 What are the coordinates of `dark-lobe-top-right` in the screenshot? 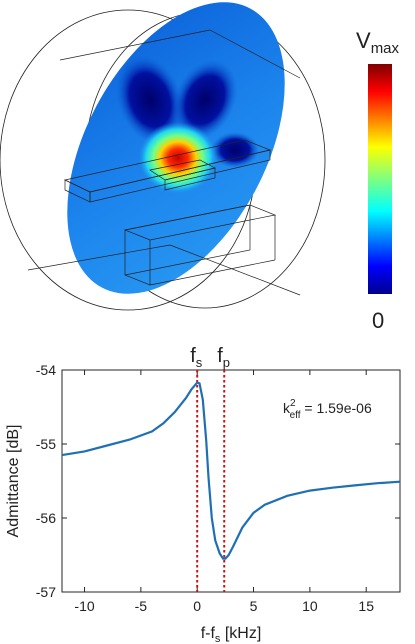 It's located at (205, 100).